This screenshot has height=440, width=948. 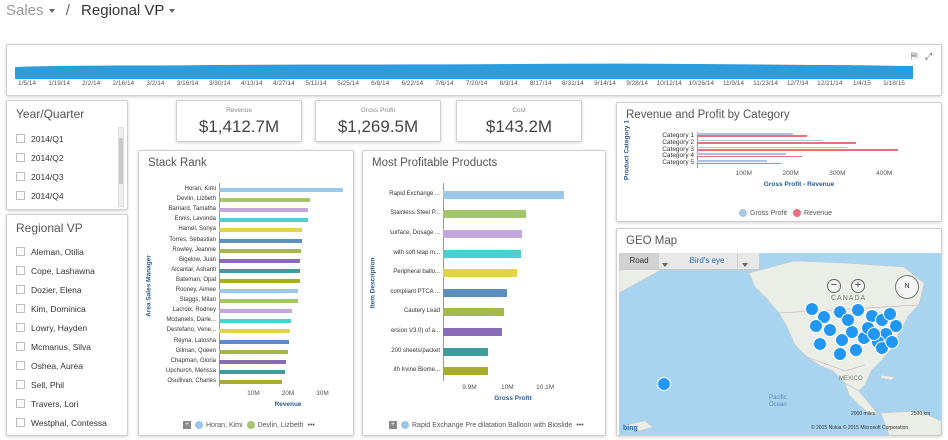 I want to click on more-icon: •••, so click(x=311, y=425).